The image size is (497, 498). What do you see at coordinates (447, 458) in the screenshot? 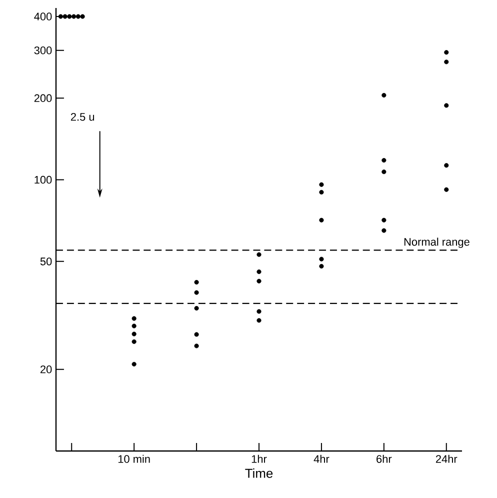
I see `x-tick-label: 24hr` at bounding box center [447, 458].